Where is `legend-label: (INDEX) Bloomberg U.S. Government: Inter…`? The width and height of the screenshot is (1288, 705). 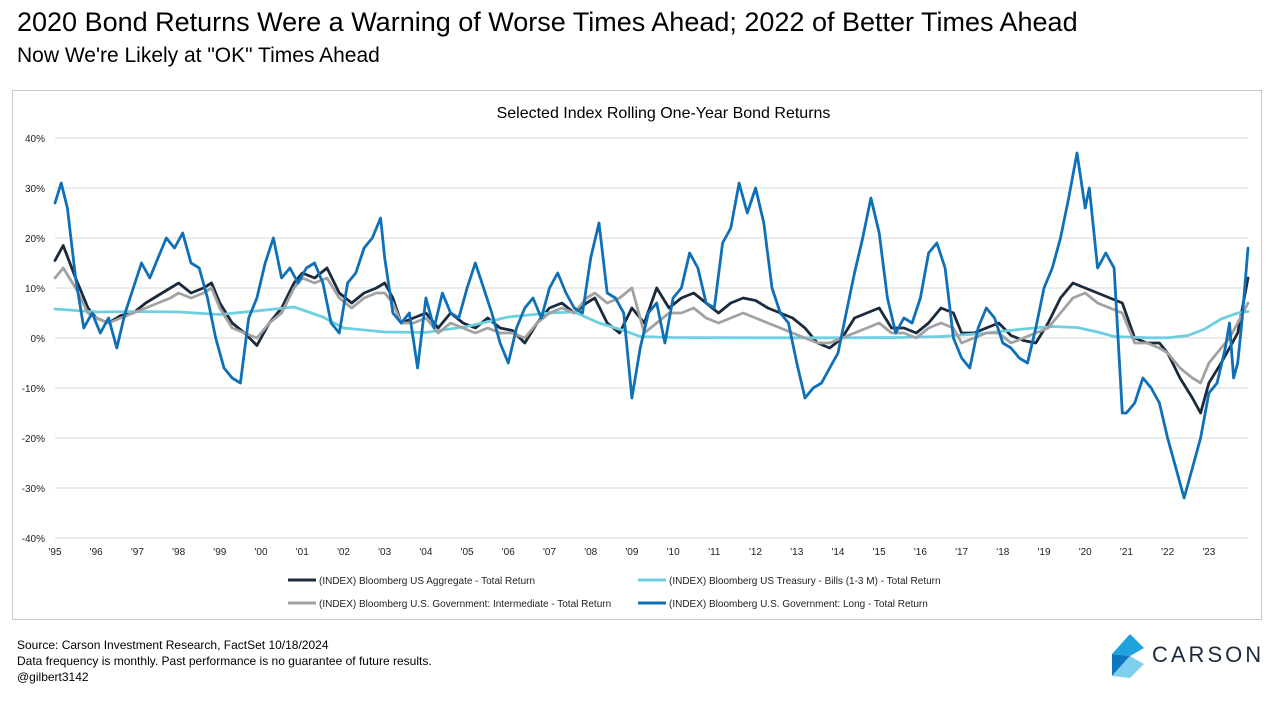 legend-label: (INDEX) Bloomberg U.S. Government: Inter… is located at coordinates (465, 604).